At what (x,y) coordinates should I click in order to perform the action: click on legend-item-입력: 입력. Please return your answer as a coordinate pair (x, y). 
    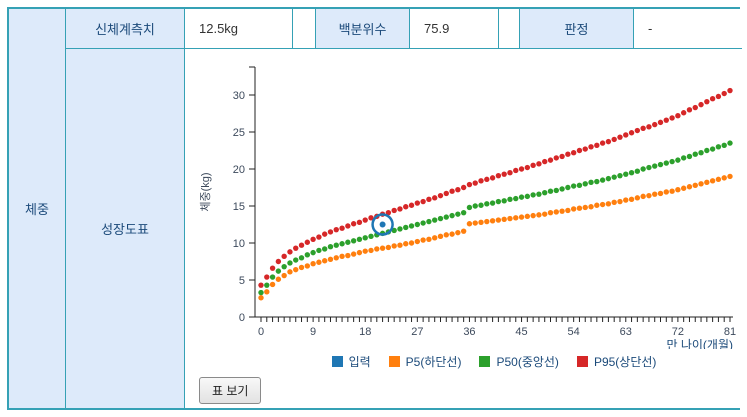
    Looking at the image, I should click on (351, 361).